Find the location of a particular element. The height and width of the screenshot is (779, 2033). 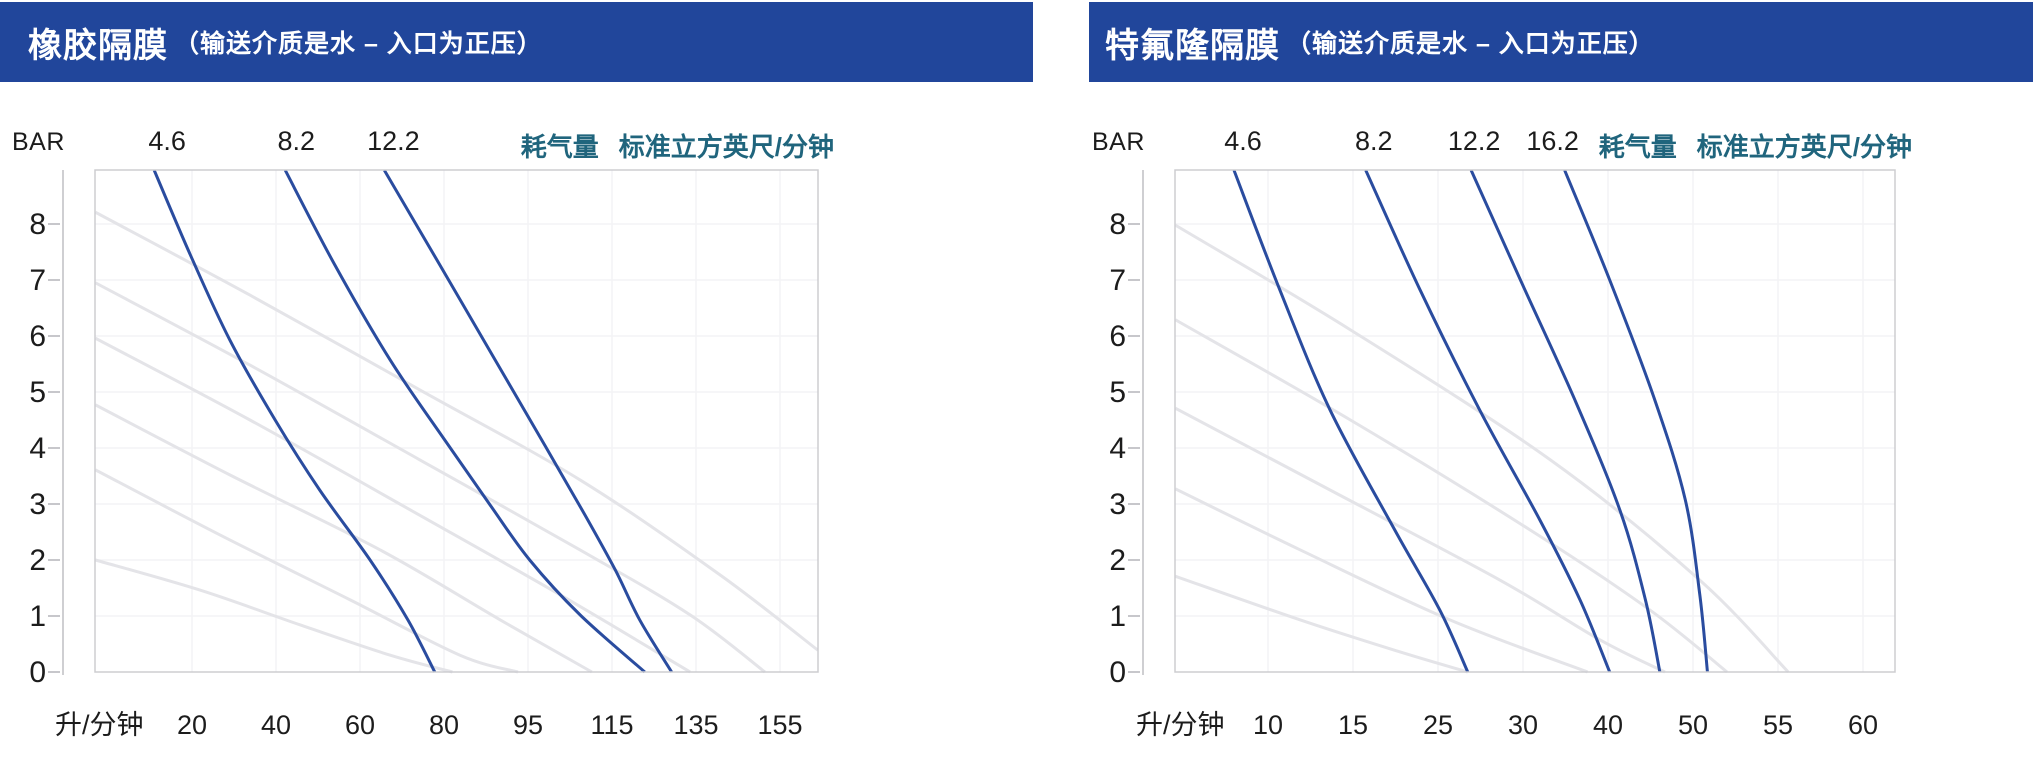

curve-label-16.2: 16.2 is located at coordinates (1552, 141).